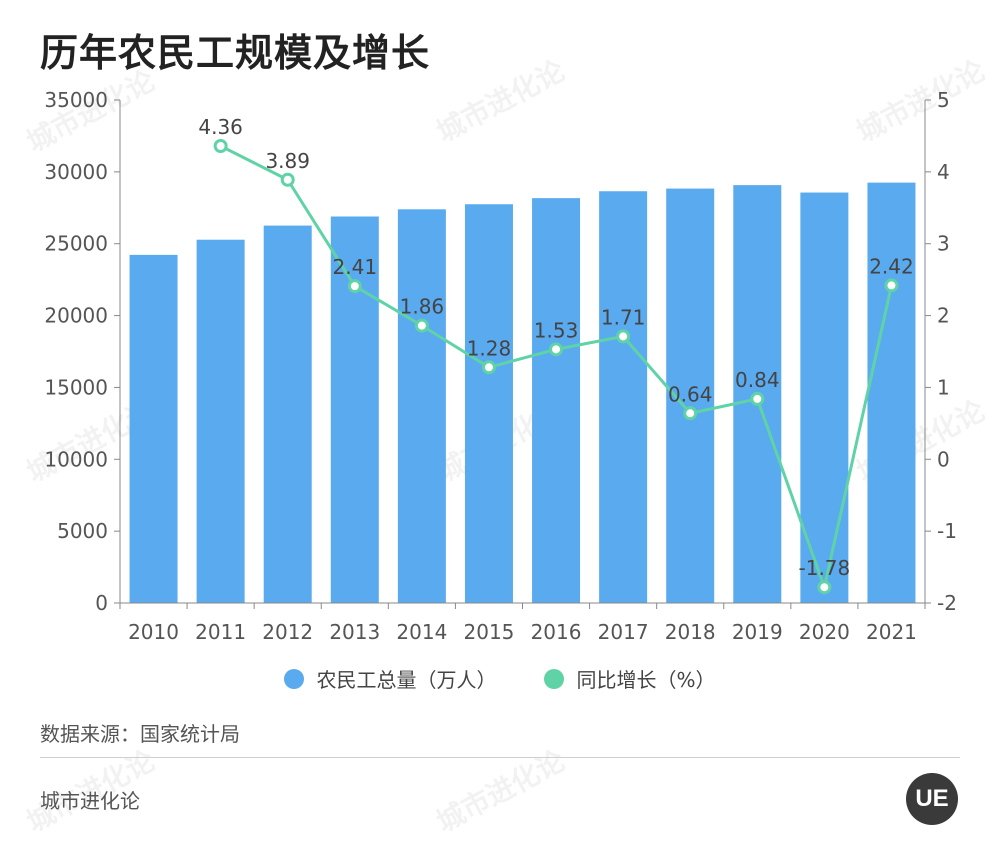  What do you see at coordinates (354, 632) in the screenshot?
I see `x-tick-label: 2013` at bounding box center [354, 632].